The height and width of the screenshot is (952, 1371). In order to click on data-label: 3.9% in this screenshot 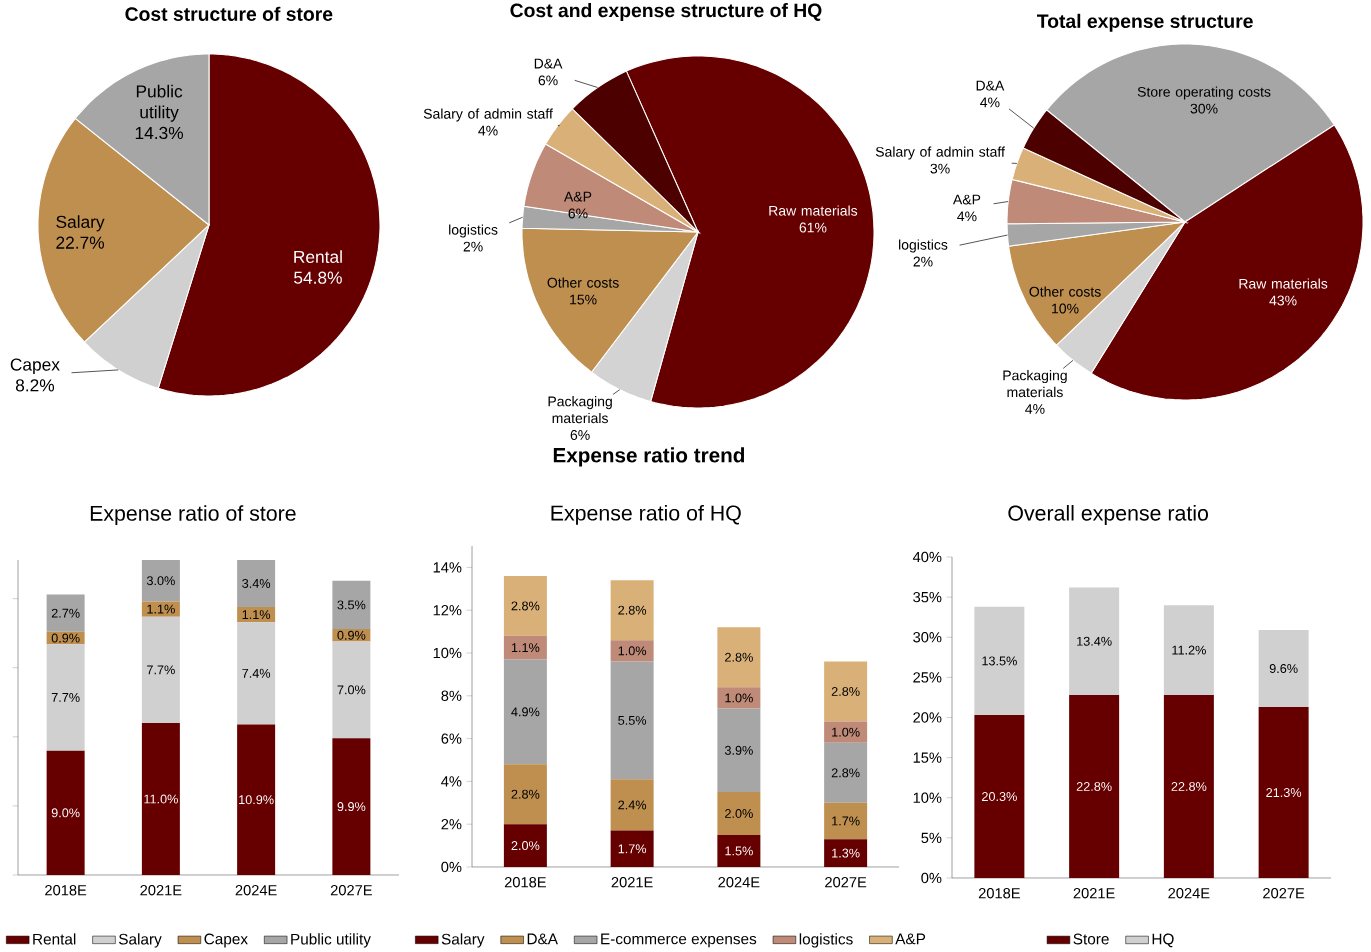, I will do `click(738, 750)`.